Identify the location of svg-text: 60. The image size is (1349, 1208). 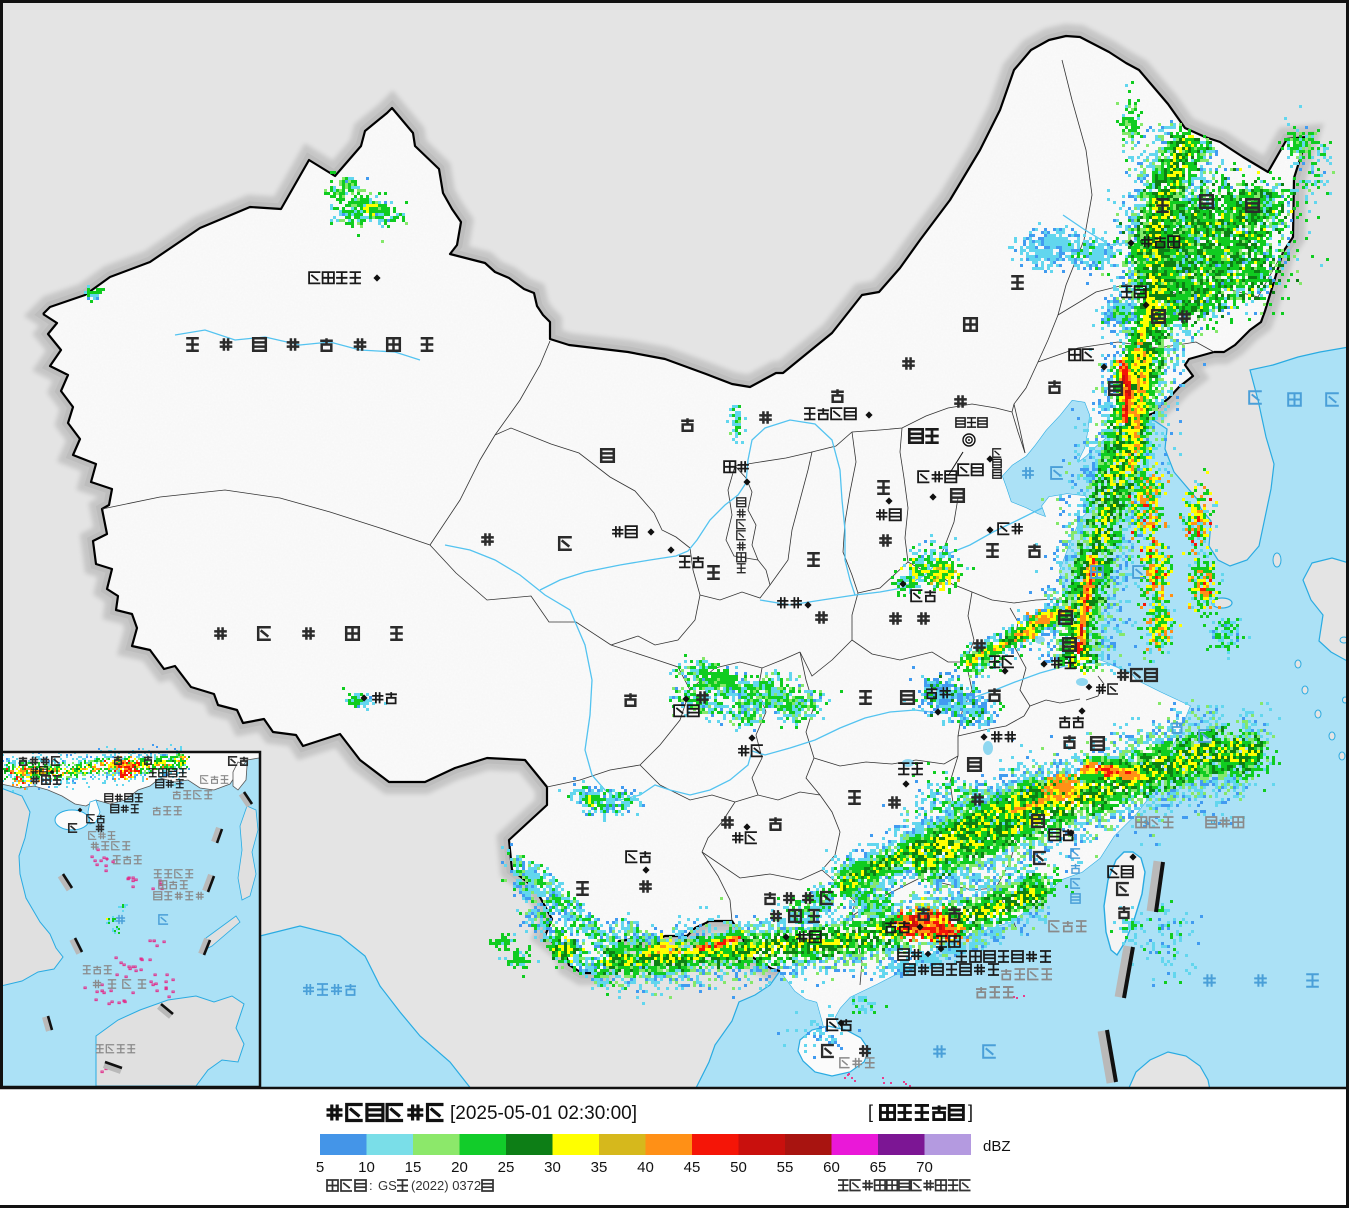
(831, 1167).